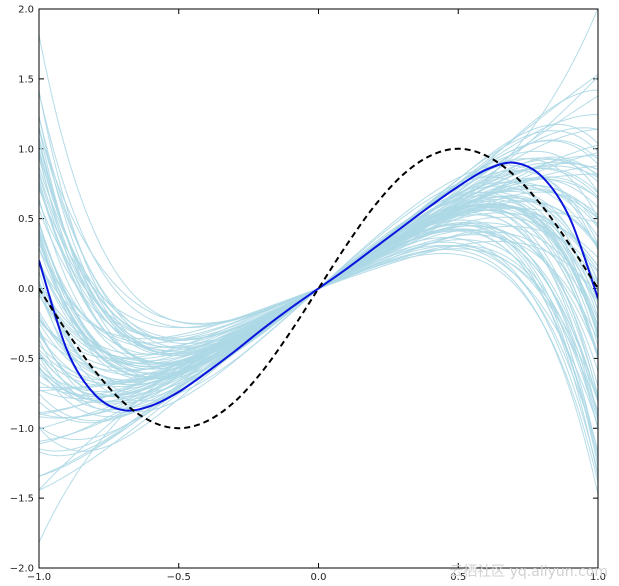 The height and width of the screenshot is (586, 619). Describe the element at coordinates (22, 359) in the screenshot. I see `y-tick-label: −0.5` at that location.